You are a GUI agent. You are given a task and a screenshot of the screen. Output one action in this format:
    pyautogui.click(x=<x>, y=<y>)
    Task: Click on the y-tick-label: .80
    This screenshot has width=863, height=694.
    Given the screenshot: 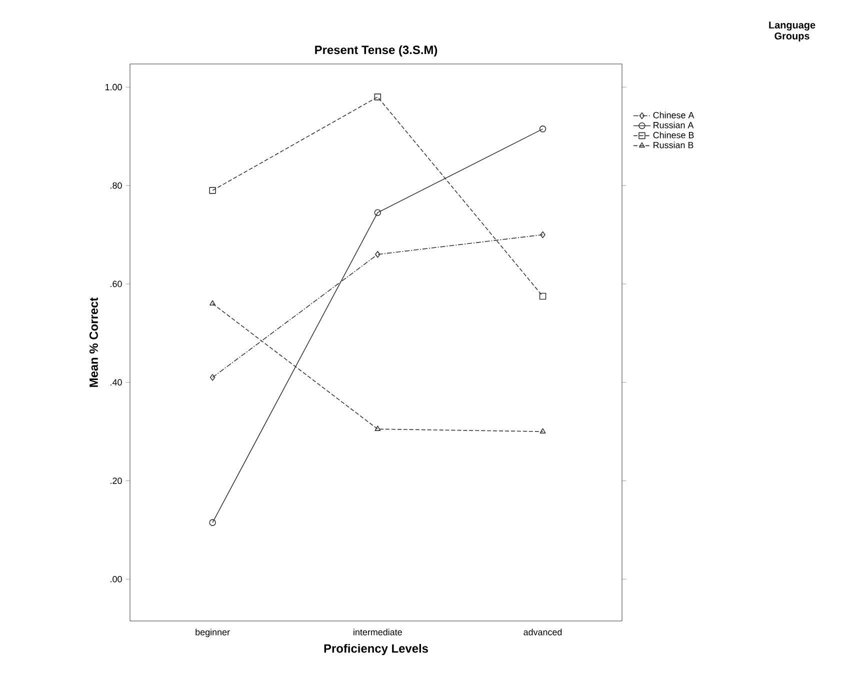 What is the action you would take?
    pyautogui.click(x=116, y=185)
    